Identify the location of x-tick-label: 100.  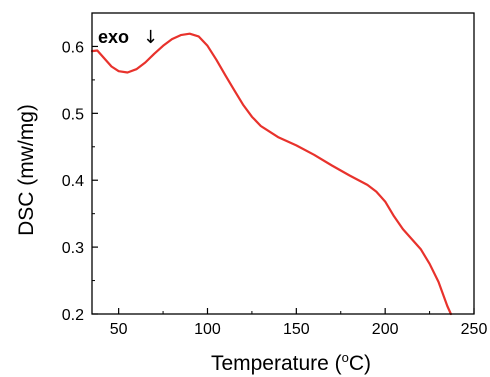
(207, 329).